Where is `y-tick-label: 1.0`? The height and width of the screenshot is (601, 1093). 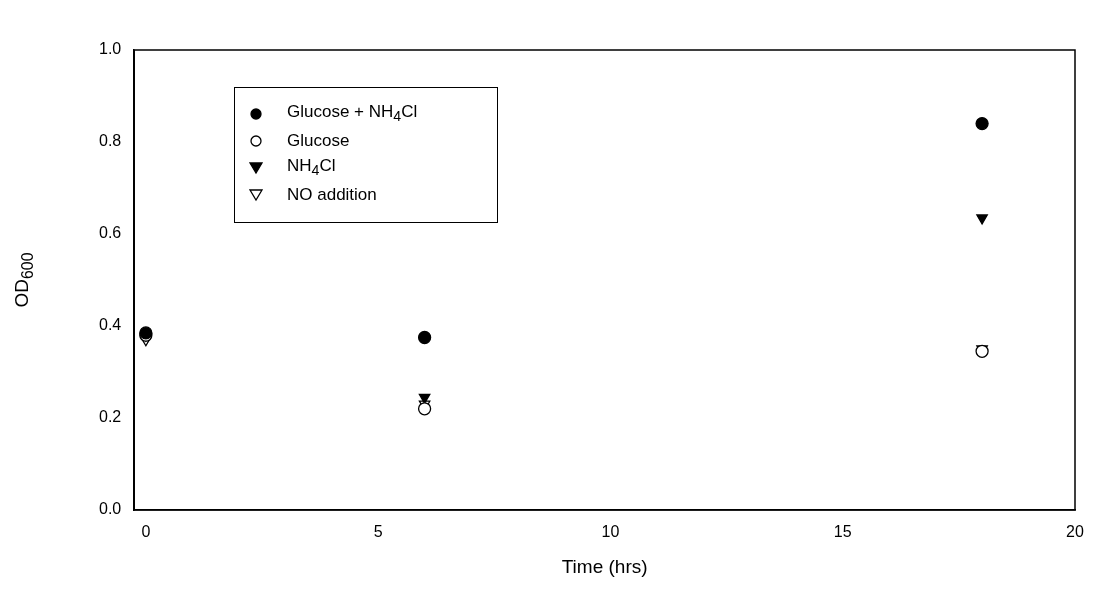 y-tick-label: 1.0 is located at coordinates (110, 49).